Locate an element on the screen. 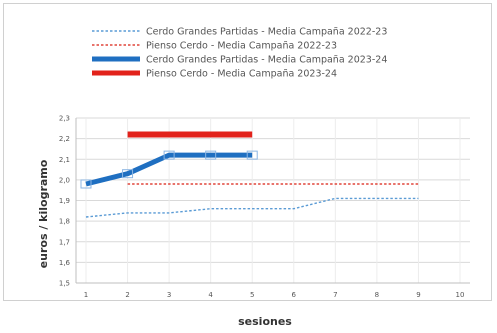 The image size is (497, 333). y-tick-label: 1,6 is located at coordinates (65, 263).